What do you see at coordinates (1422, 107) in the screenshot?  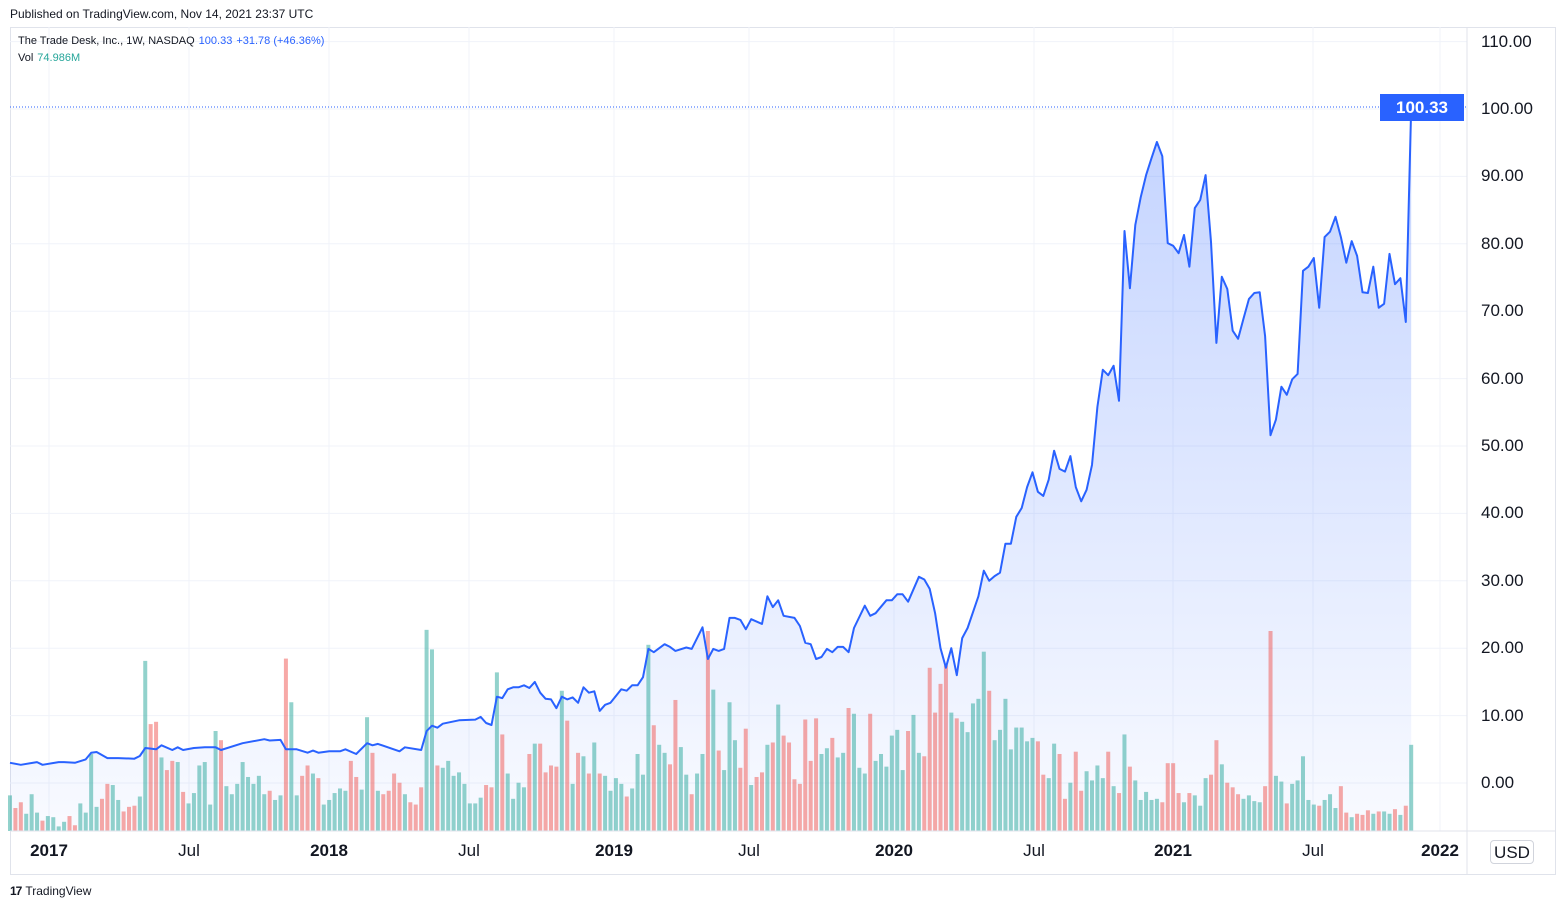 I see `last-price-label: 100.33` at bounding box center [1422, 107].